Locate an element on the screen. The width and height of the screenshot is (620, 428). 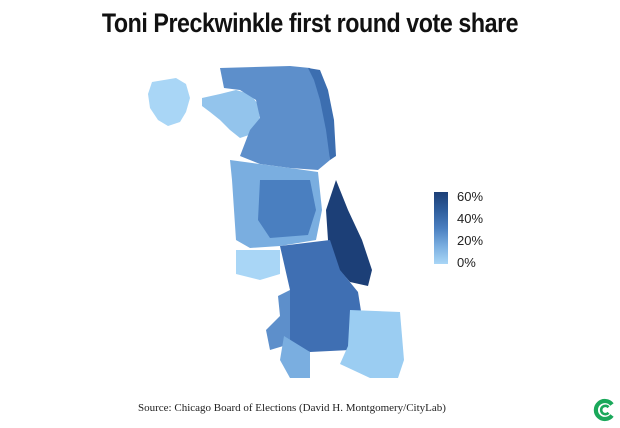
map-title: Toni Preckwinkle first round vote share is located at coordinates (310, 23).